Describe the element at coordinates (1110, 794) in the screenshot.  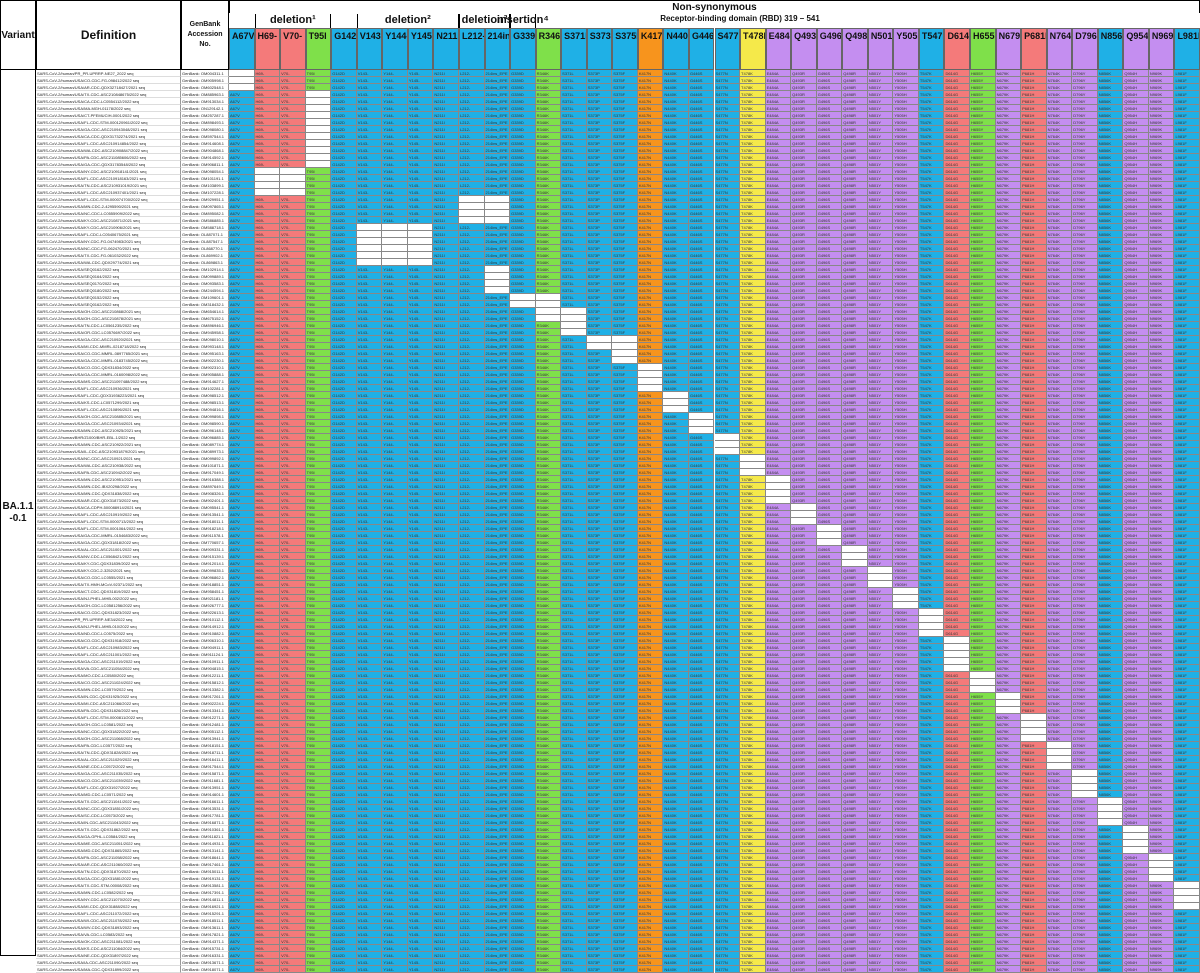
I see `mutation-cell: N856K` at that location.